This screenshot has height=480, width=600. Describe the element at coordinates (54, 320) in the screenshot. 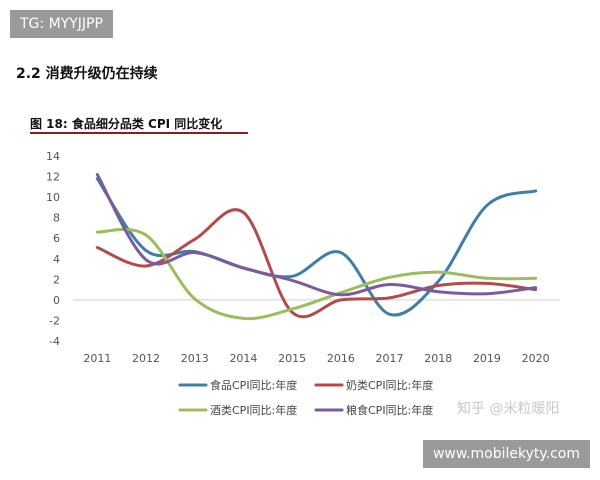

I see `y-tick-label: -2` at that location.